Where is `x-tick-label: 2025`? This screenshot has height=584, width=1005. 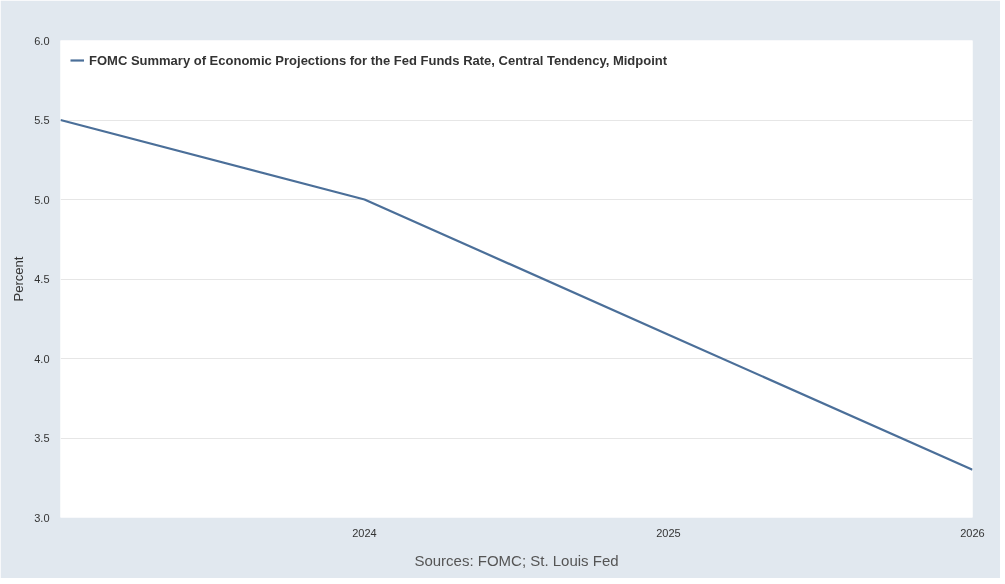
x-tick-label: 2025 is located at coordinates (668, 532).